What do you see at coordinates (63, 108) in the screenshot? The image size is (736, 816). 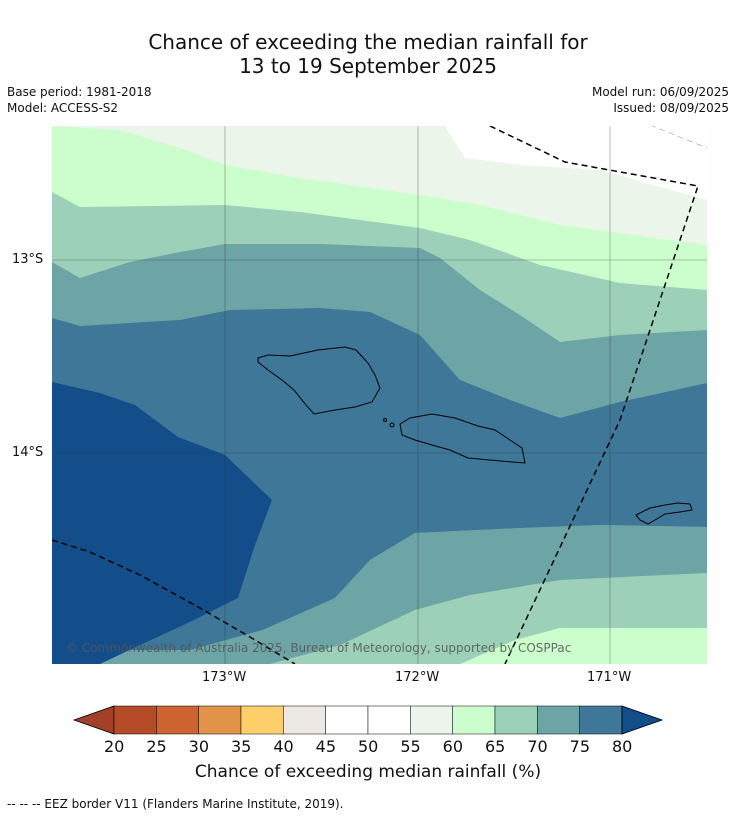 I see `model-name: Model: ACCESS-S2` at bounding box center [63, 108].